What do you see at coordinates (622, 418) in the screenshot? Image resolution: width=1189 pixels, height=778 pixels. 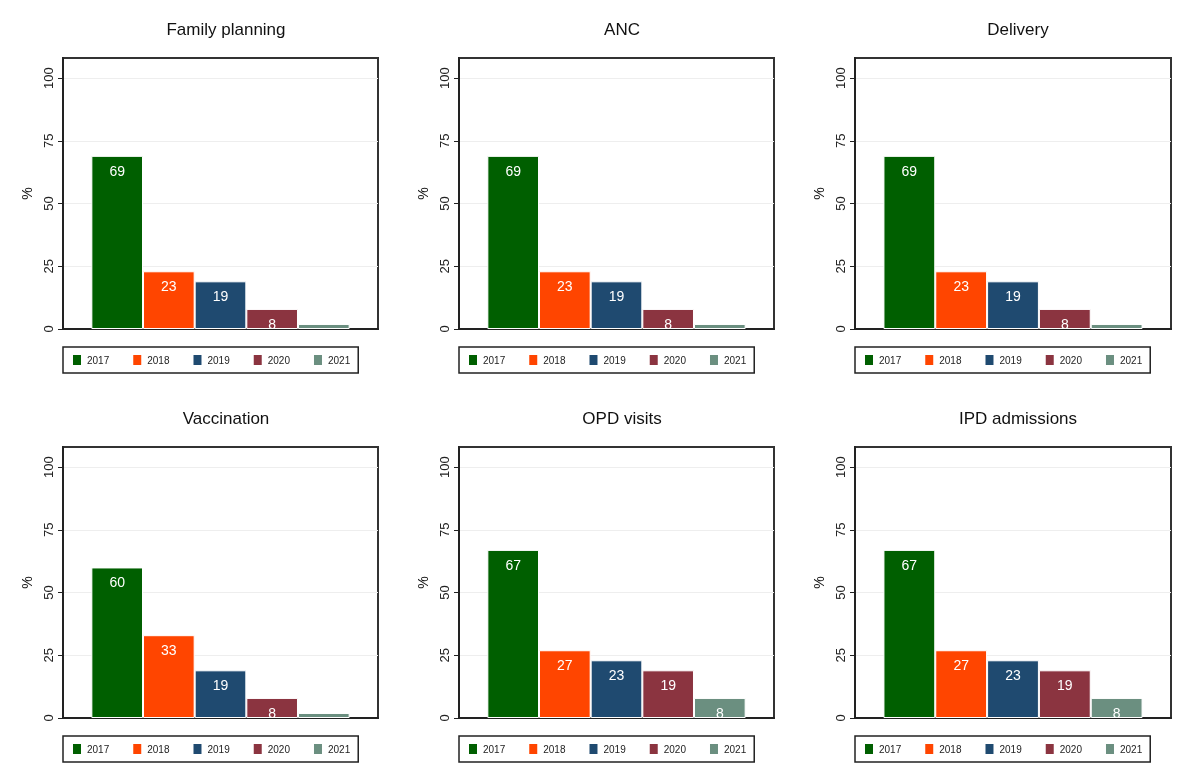 I see `chart-title: OPD visits` at bounding box center [622, 418].